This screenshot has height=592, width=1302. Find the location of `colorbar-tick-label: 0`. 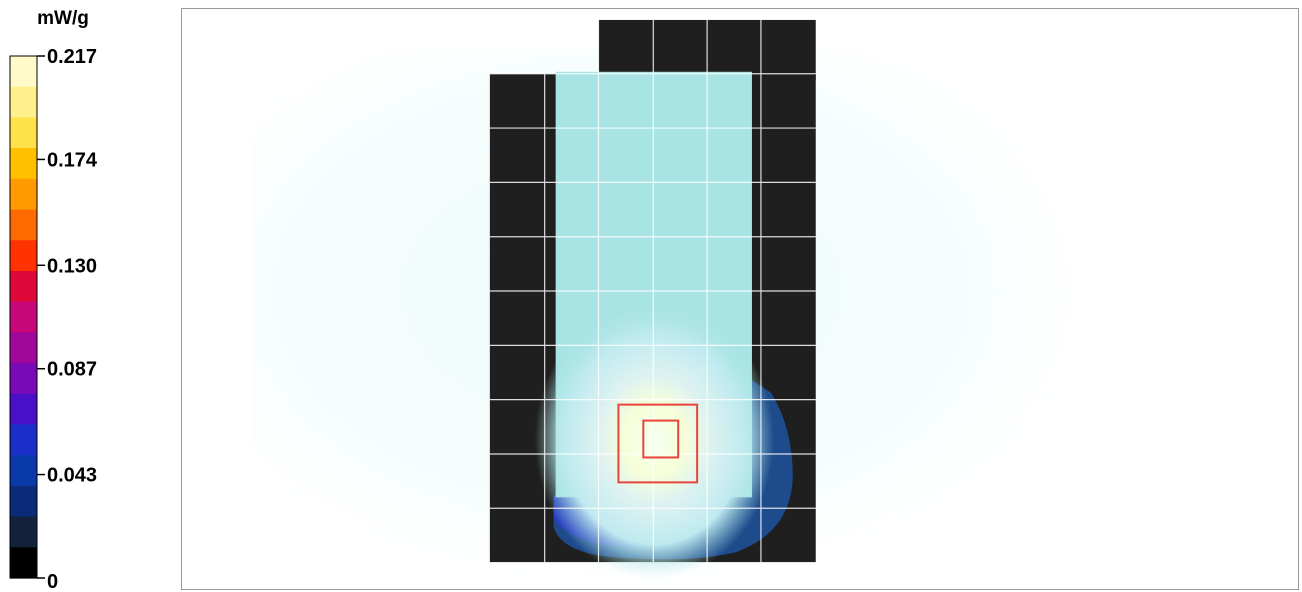

colorbar-tick-label: 0 is located at coordinates (52, 581).